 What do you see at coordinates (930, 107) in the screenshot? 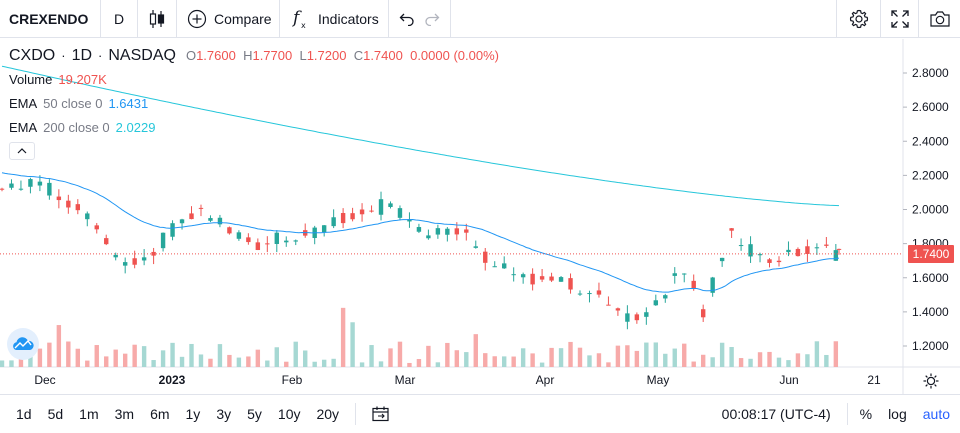
I see `price-tick-label: 2.6000` at bounding box center [930, 107].